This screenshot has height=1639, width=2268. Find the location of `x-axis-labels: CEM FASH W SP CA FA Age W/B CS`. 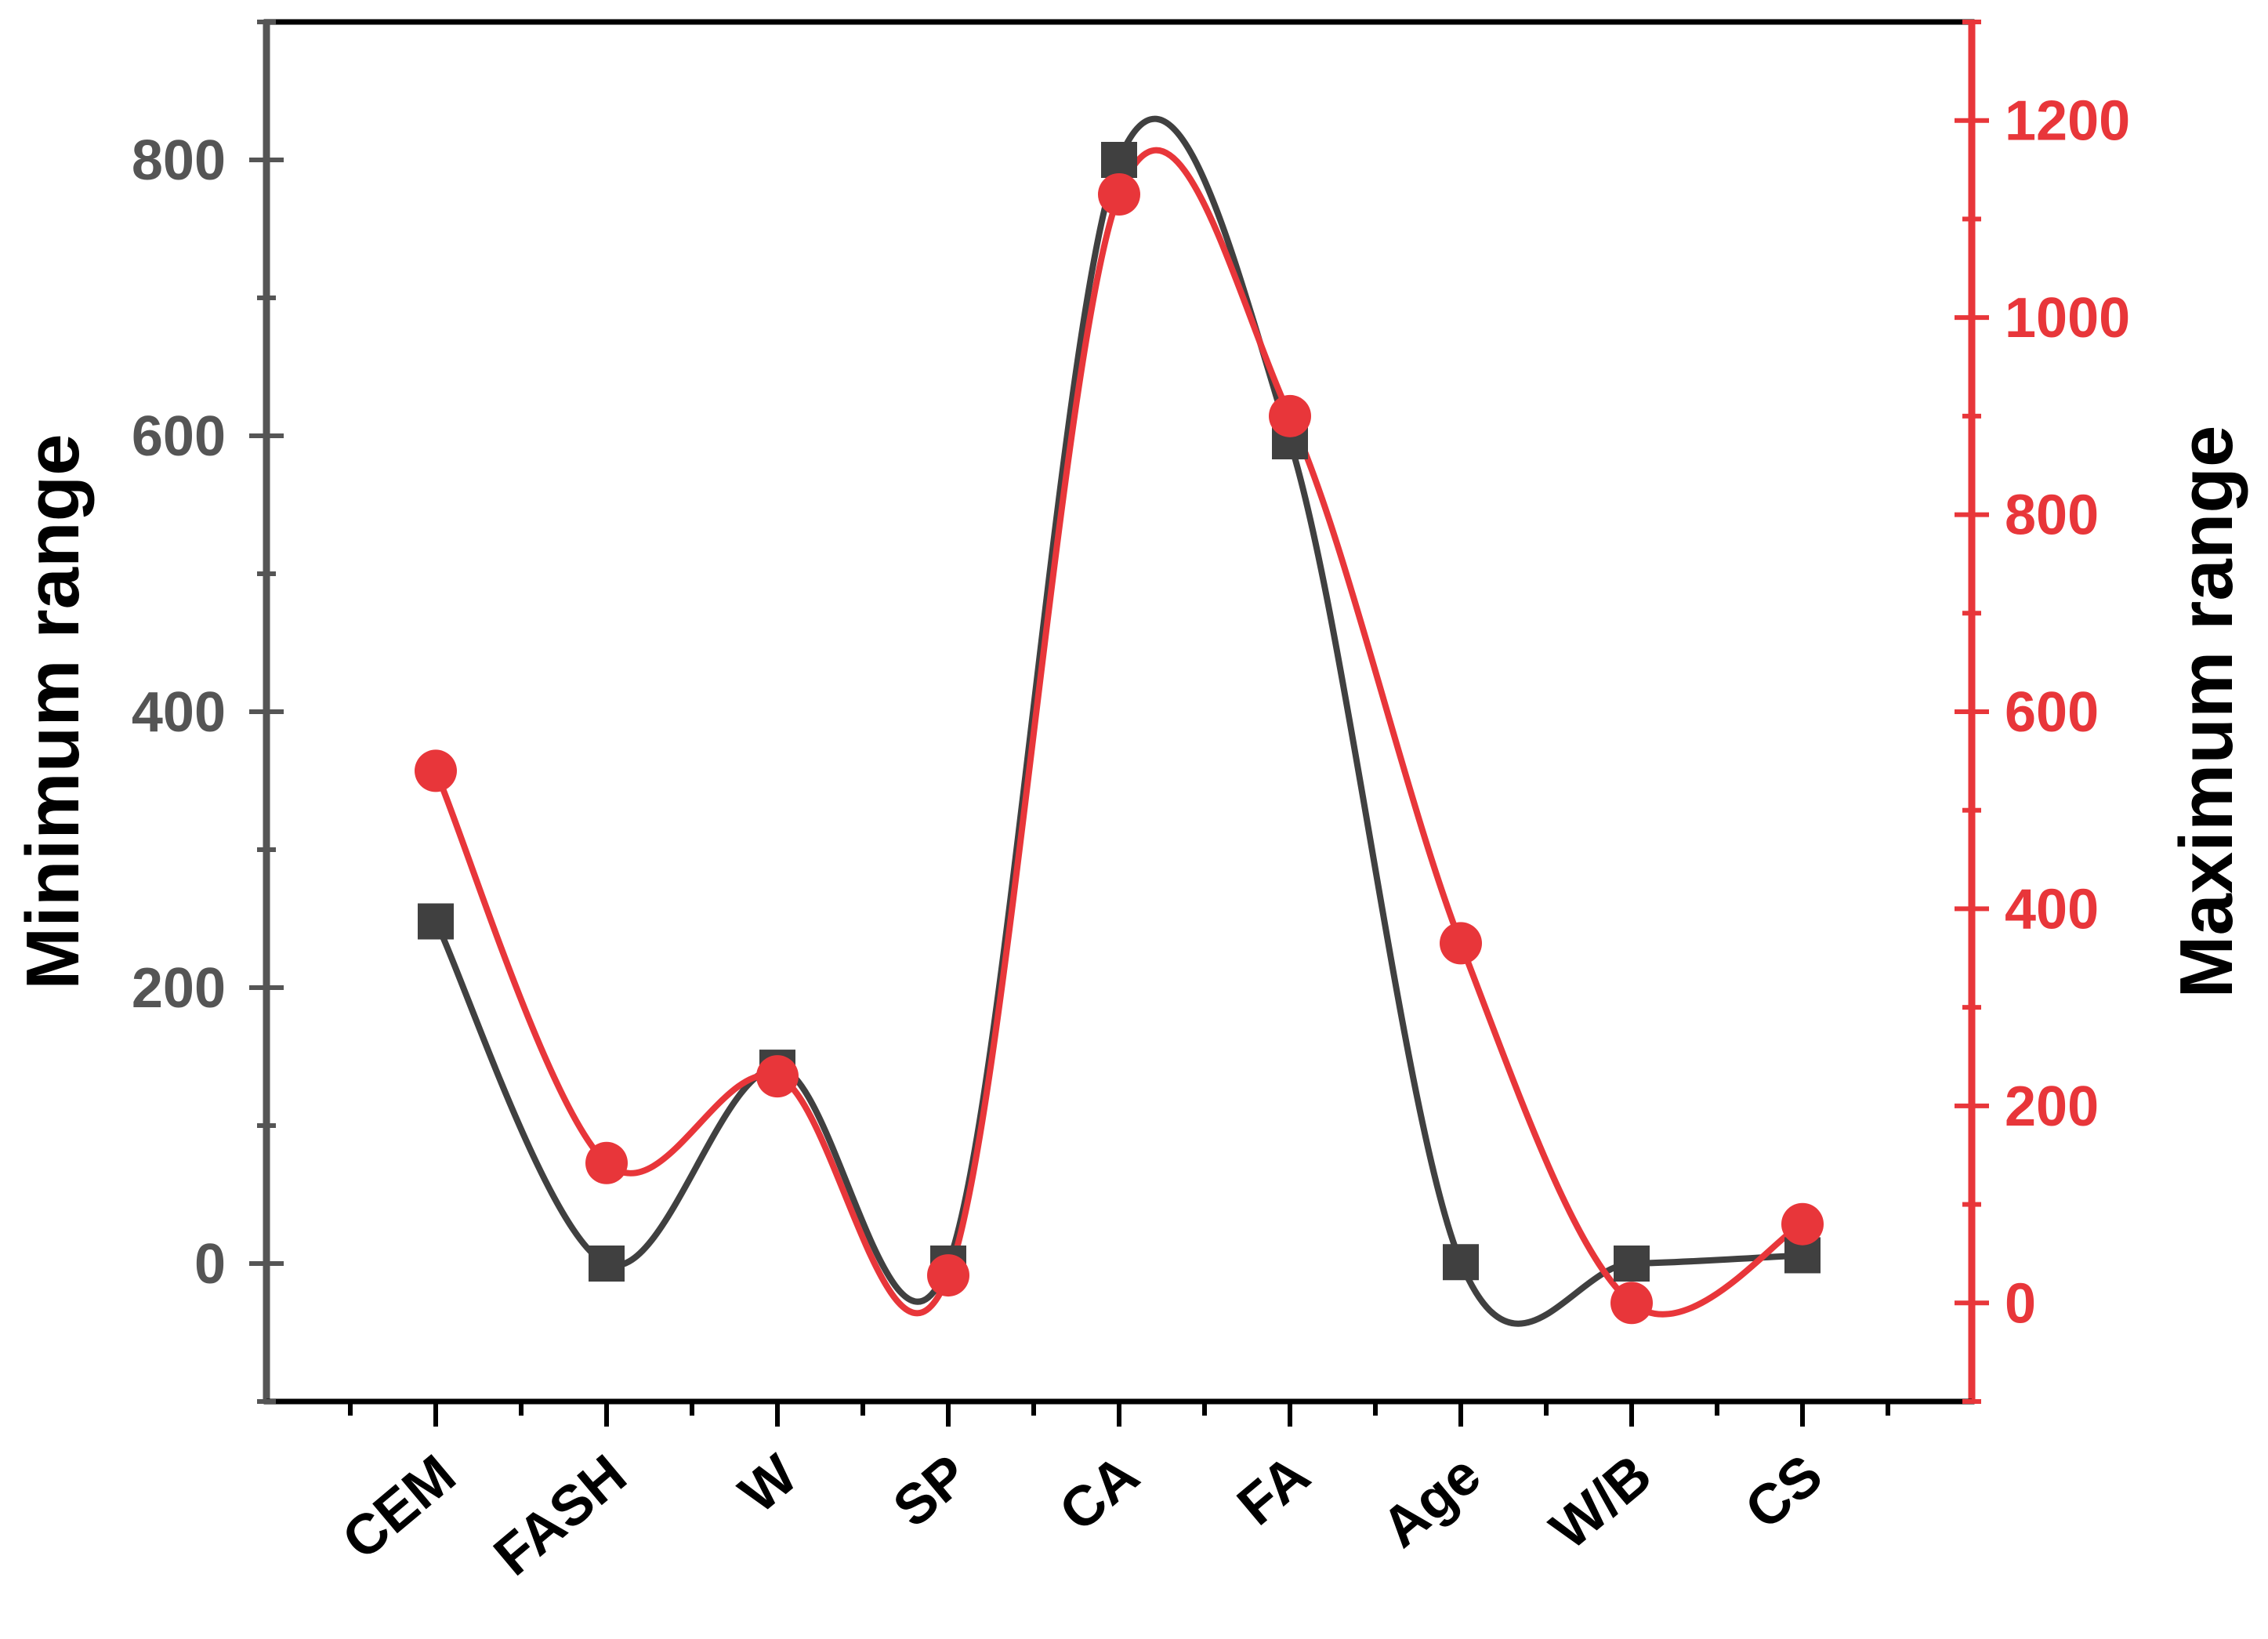

x-axis-labels: CEM FASH W SP CA FA Age W/B CS is located at coordinates (1082, 1515).